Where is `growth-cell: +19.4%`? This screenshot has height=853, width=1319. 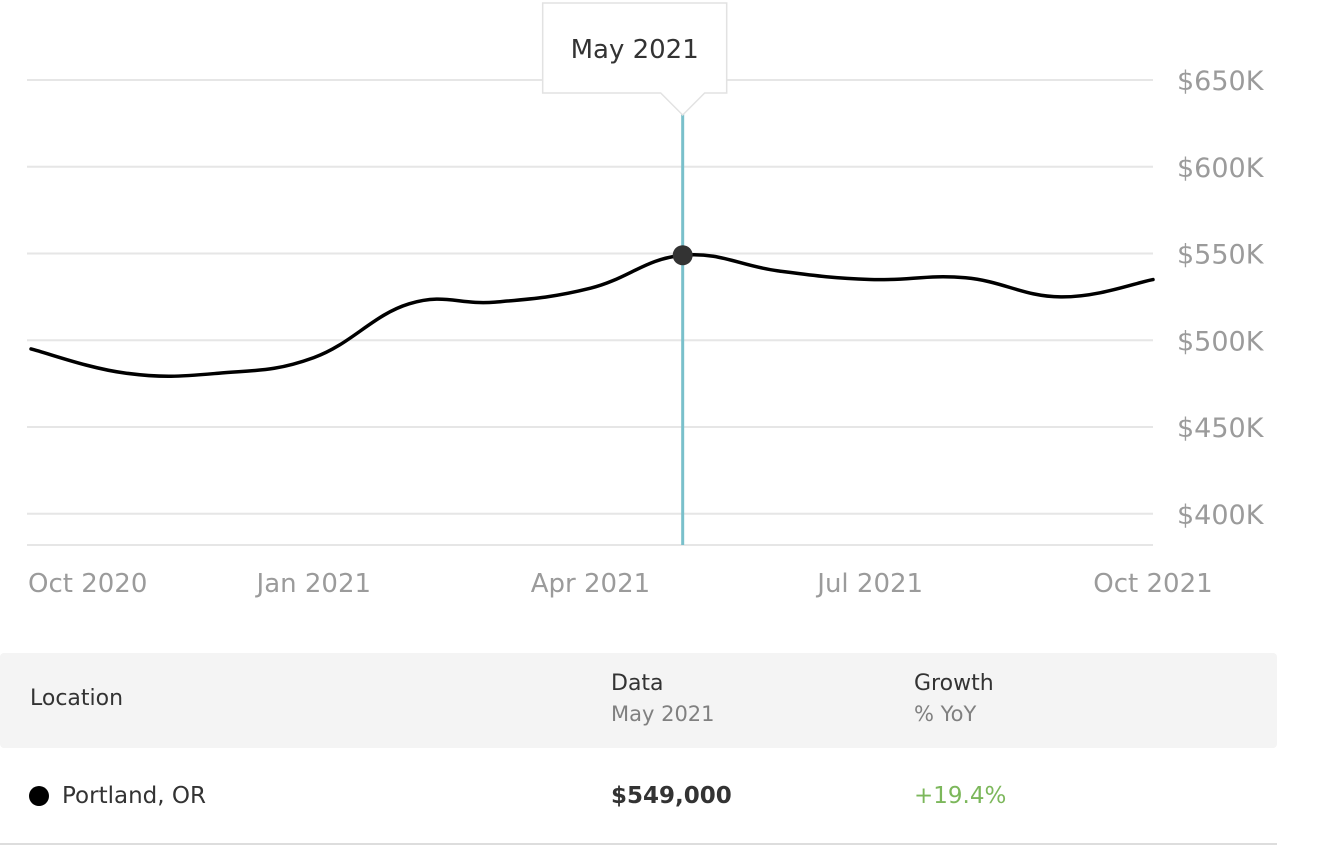 growth-cell: +19.4% is located at coordinates (960, 795).